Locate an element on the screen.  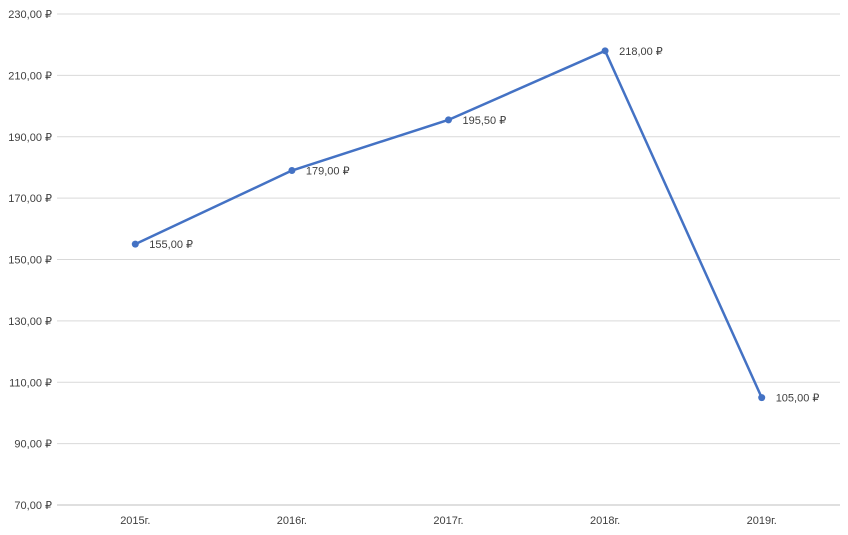
data-point-label: 155,00 ₽ is located at coordinates (171, 245).